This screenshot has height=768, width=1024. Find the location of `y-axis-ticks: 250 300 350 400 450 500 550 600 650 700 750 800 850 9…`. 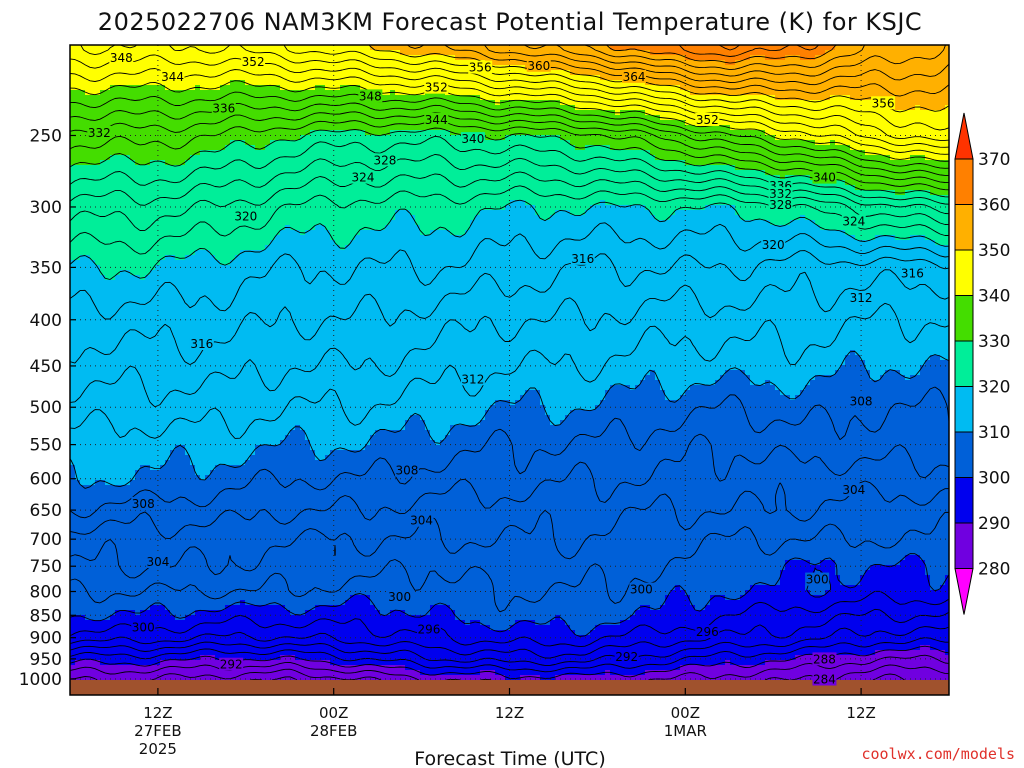

y-axis-ticks: 250 300 350 400 450 500 550 600 650 700 750 800 850 9… is located at coordinates (47, 408).